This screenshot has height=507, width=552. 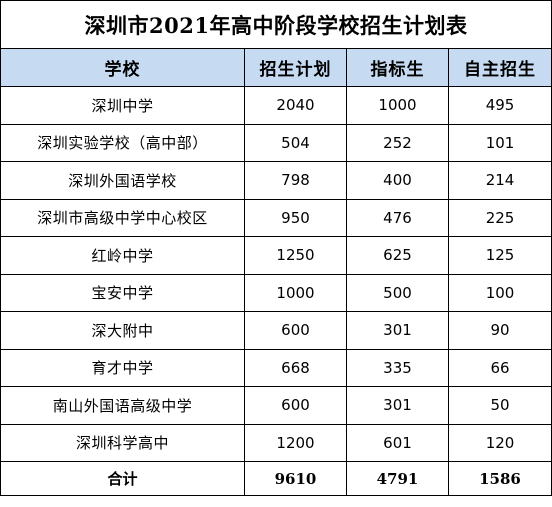 What do you see at coordinates (397, 67) in the screenshot?
I see `header-quota: 指标生` at bounding box center [397, 67].